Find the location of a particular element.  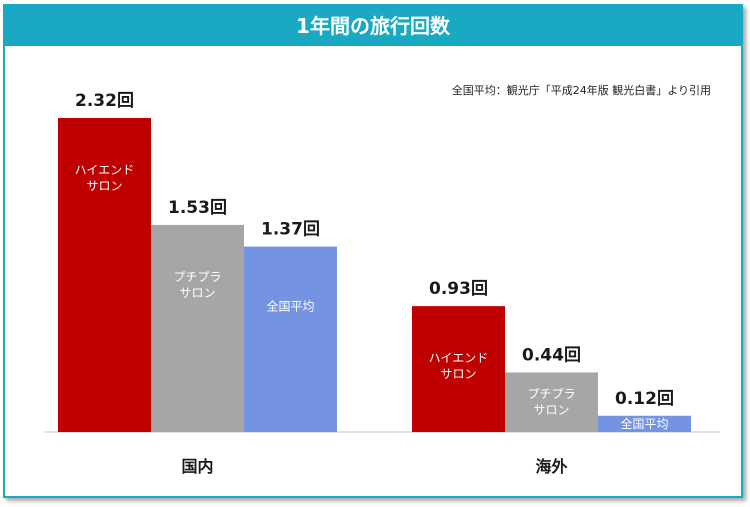

data-label: 1.37回 is located at coordinates (290, 230).